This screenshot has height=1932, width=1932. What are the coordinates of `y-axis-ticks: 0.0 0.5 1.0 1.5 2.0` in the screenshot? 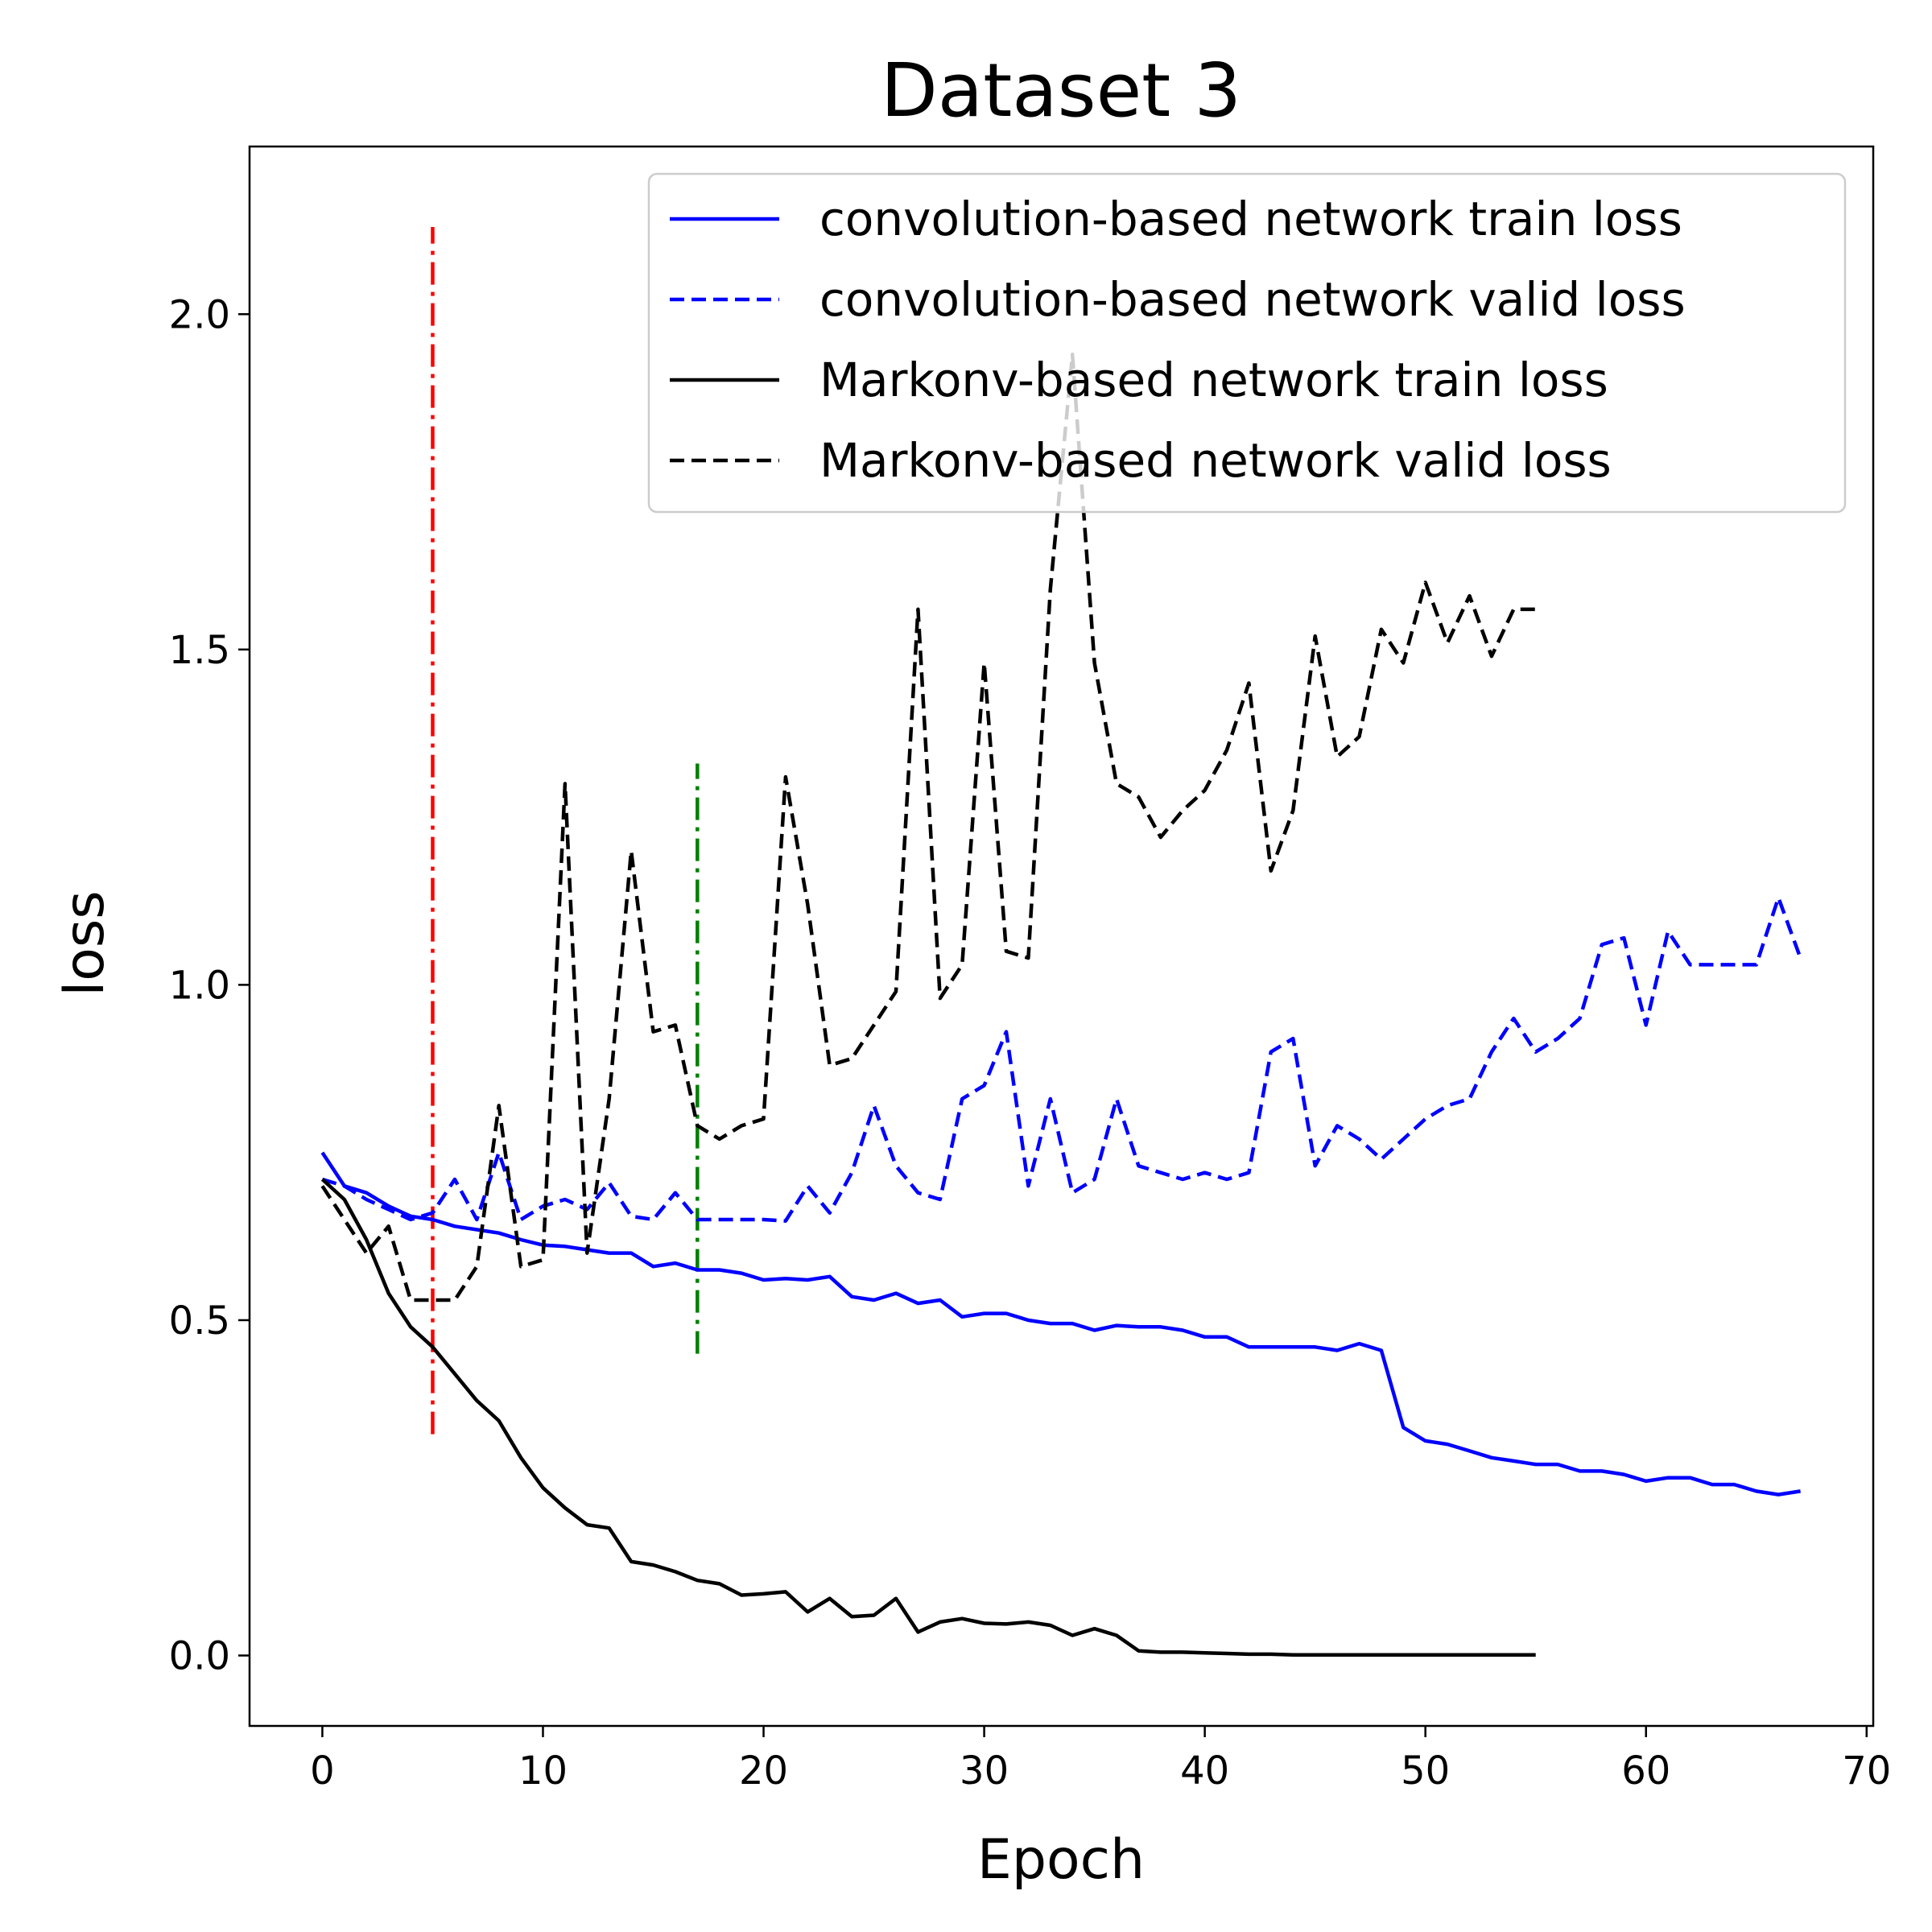 It's located at (209, 985).